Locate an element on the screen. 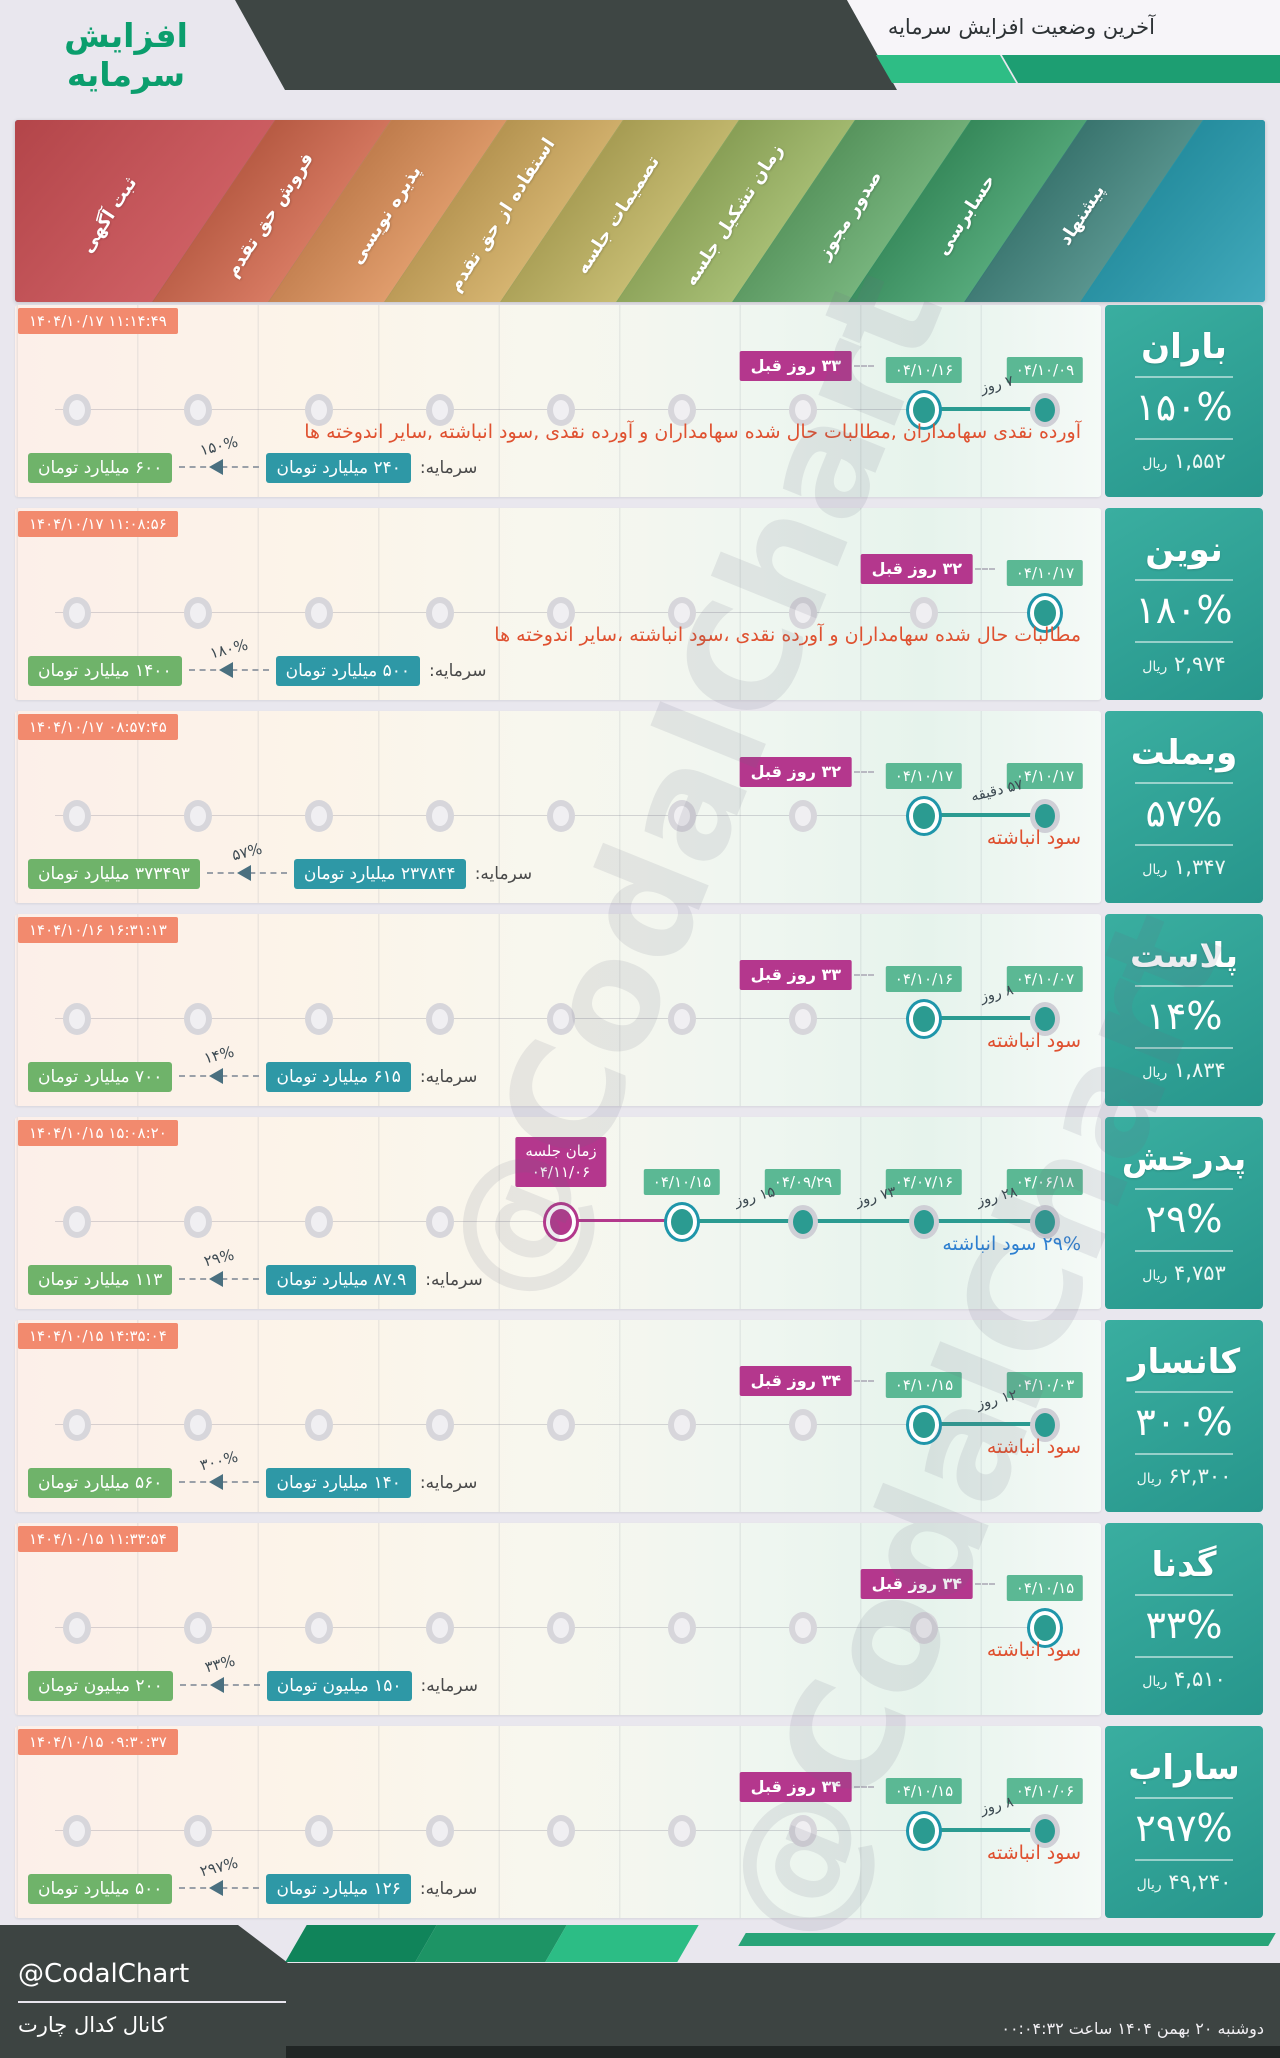 The width and height of the screenshot is (1280, 2058). capital-arrow: ۲۹۷% is located at coordinates (219, 1880).